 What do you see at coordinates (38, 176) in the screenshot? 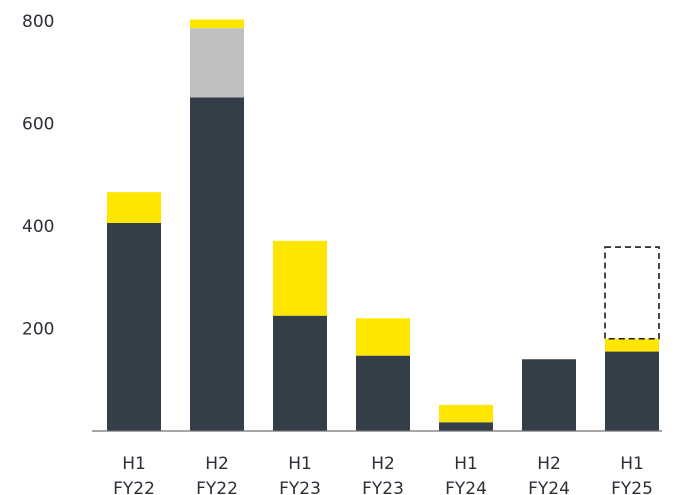
I see `y-axis-ticks: 200 400 600 800` at bounding box center [38, 176].